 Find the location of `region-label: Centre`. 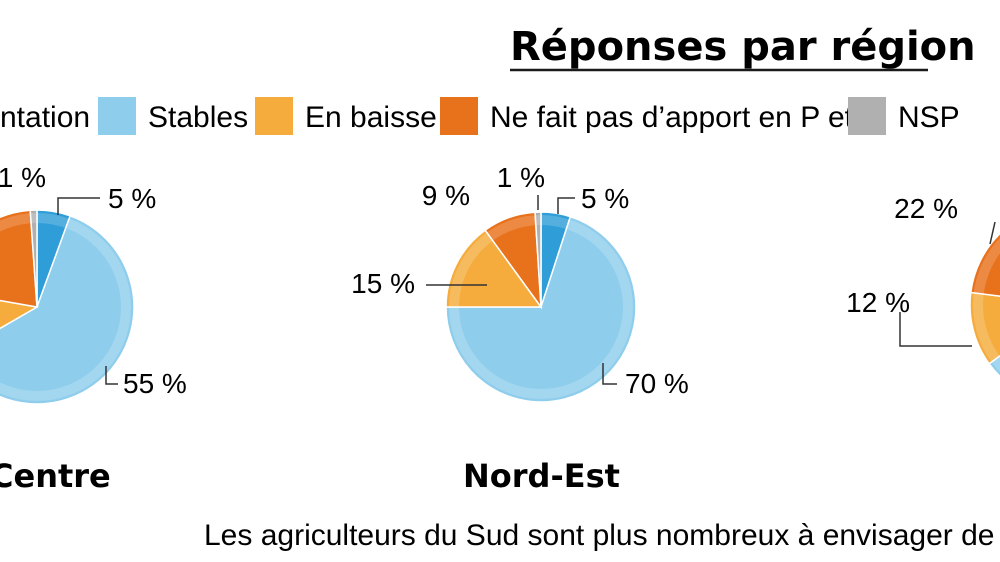

region-label: Centre is located at coordinates (55, 476).